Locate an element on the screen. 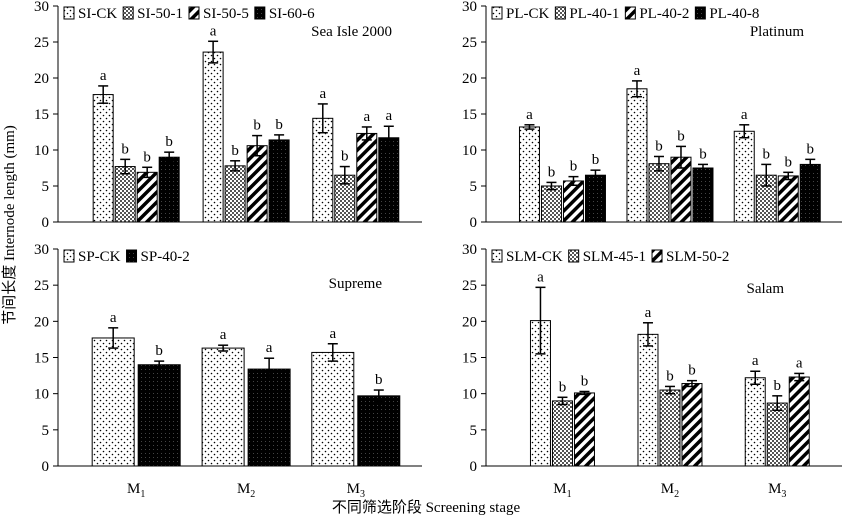  bar-pl-40-1-m2 is located at coordinates (659, 193).